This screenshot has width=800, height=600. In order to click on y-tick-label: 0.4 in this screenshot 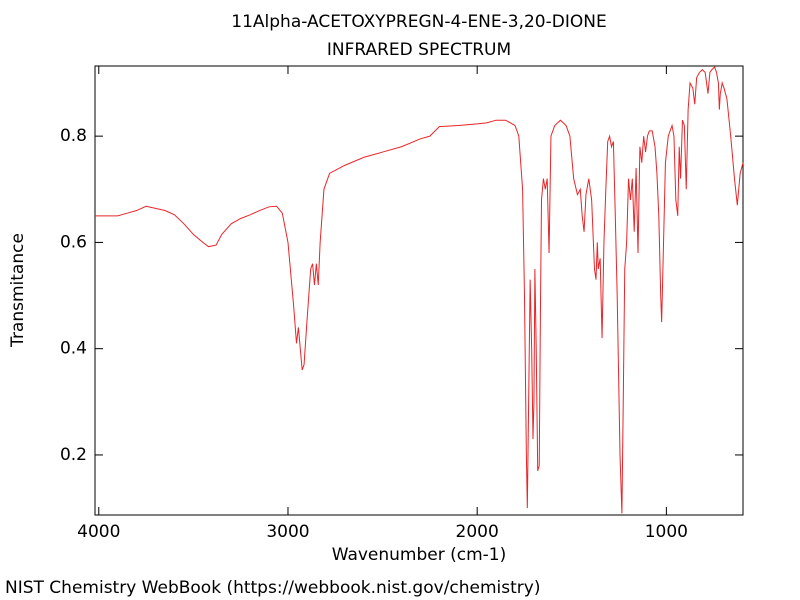, I will do `click(73, 349)`.